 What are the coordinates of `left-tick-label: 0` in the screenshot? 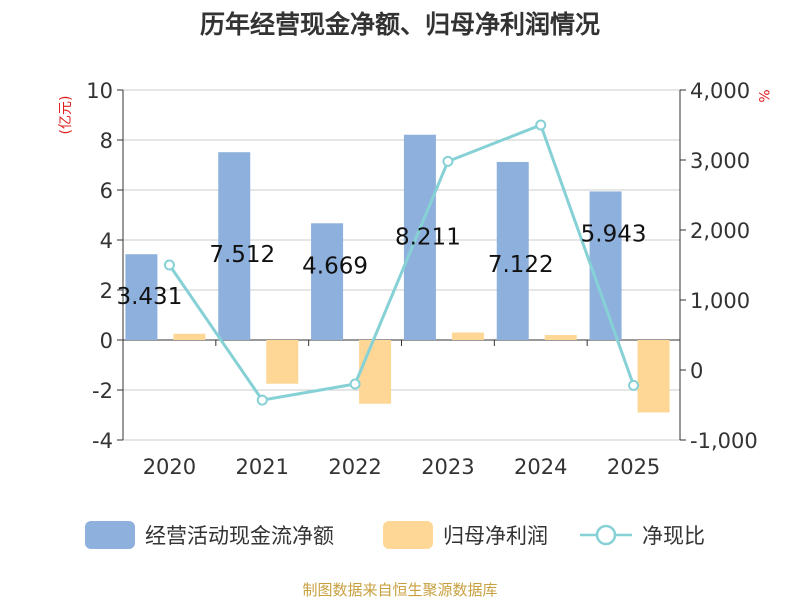 It's located at (106, 341).